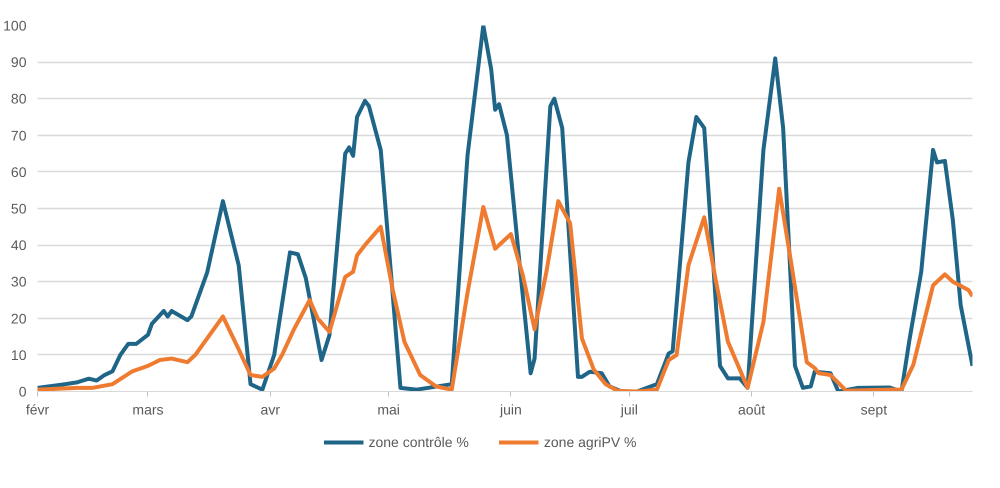 The width and height of the screenshot is (1000, 488). I want to click on y-tick-label: 90, so click(18, 62).